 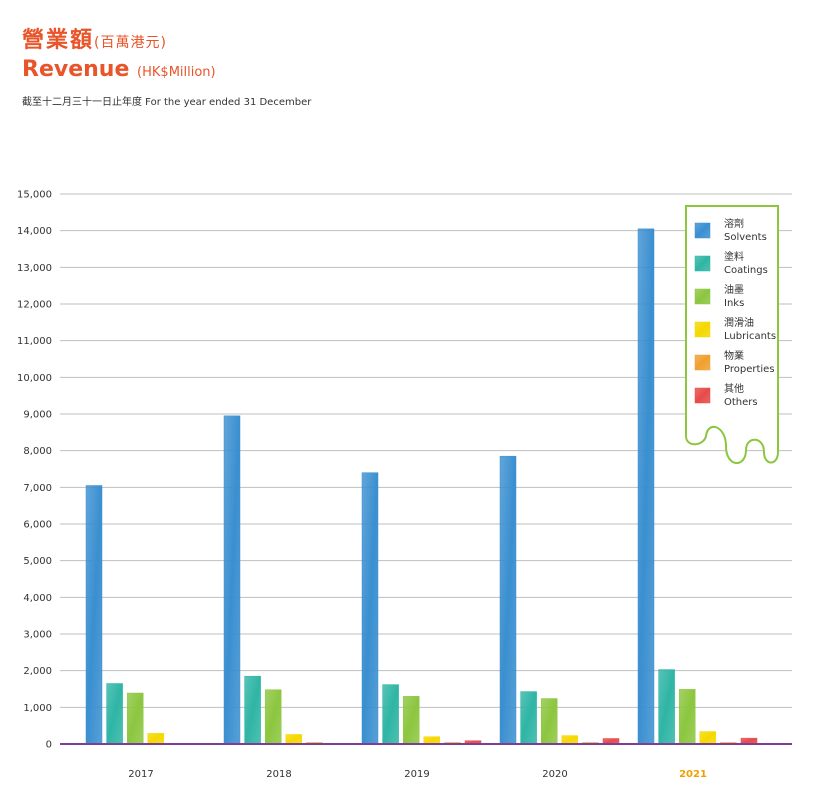 I want to click on legend-label-en: Lubricants, so click(x=750, y=336).